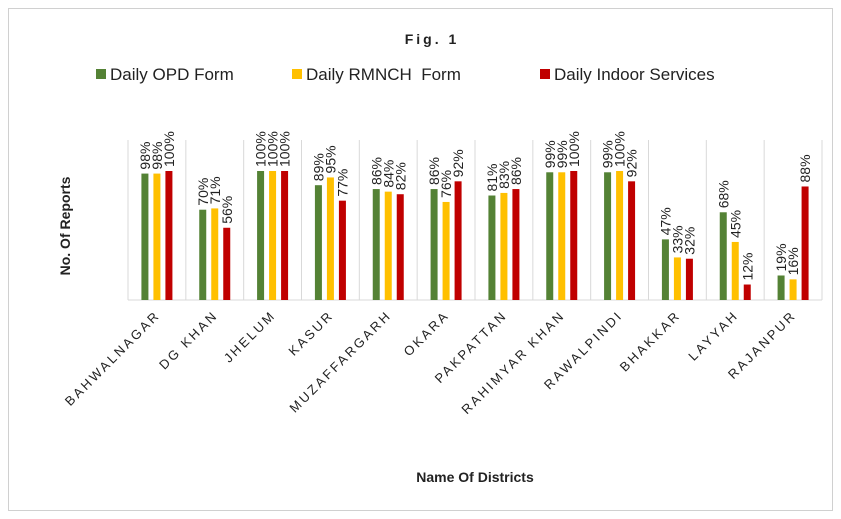  What do you see at coordinates (689, 241) in the screenshot?
I see `data-label: 32%` at bounding box center [689, 241].